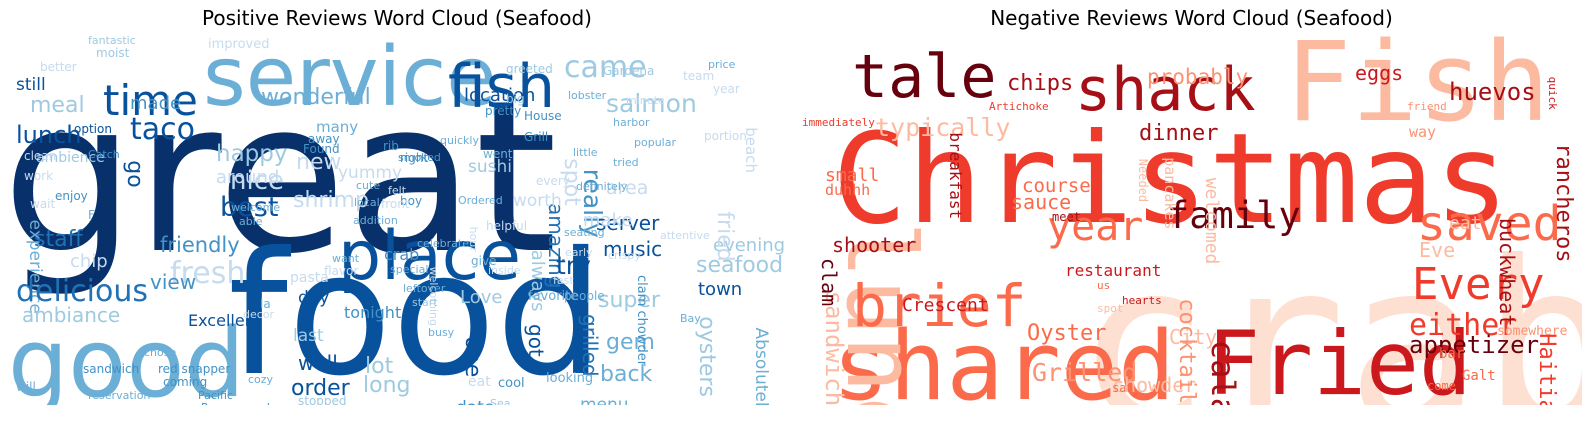 The height and width of the screenshot is (433, 1589). Describe the element at coordinates (257, 181) in the screenshot. I see `word-nice: nice` at that location.